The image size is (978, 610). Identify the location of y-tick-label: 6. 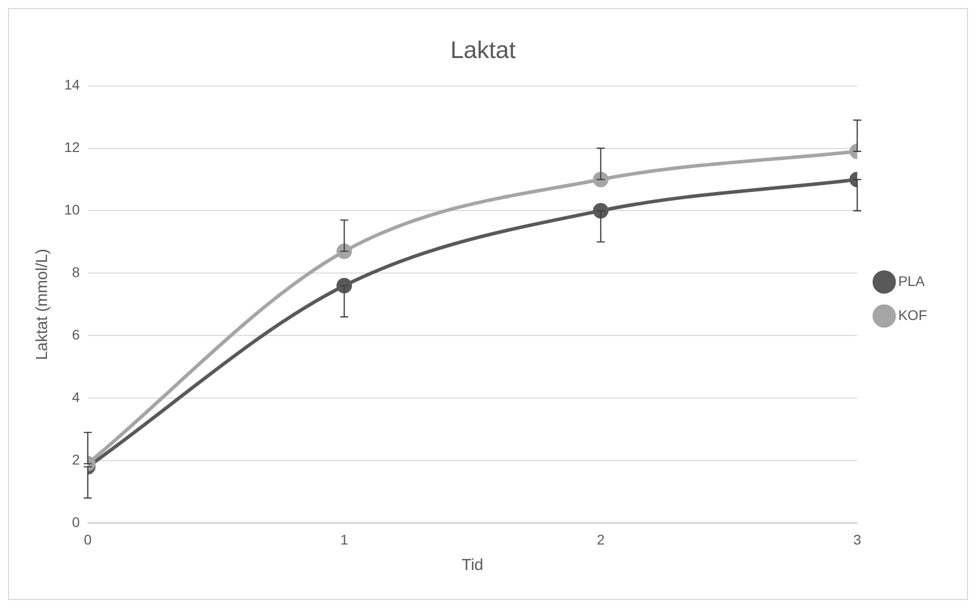
(76, 334).